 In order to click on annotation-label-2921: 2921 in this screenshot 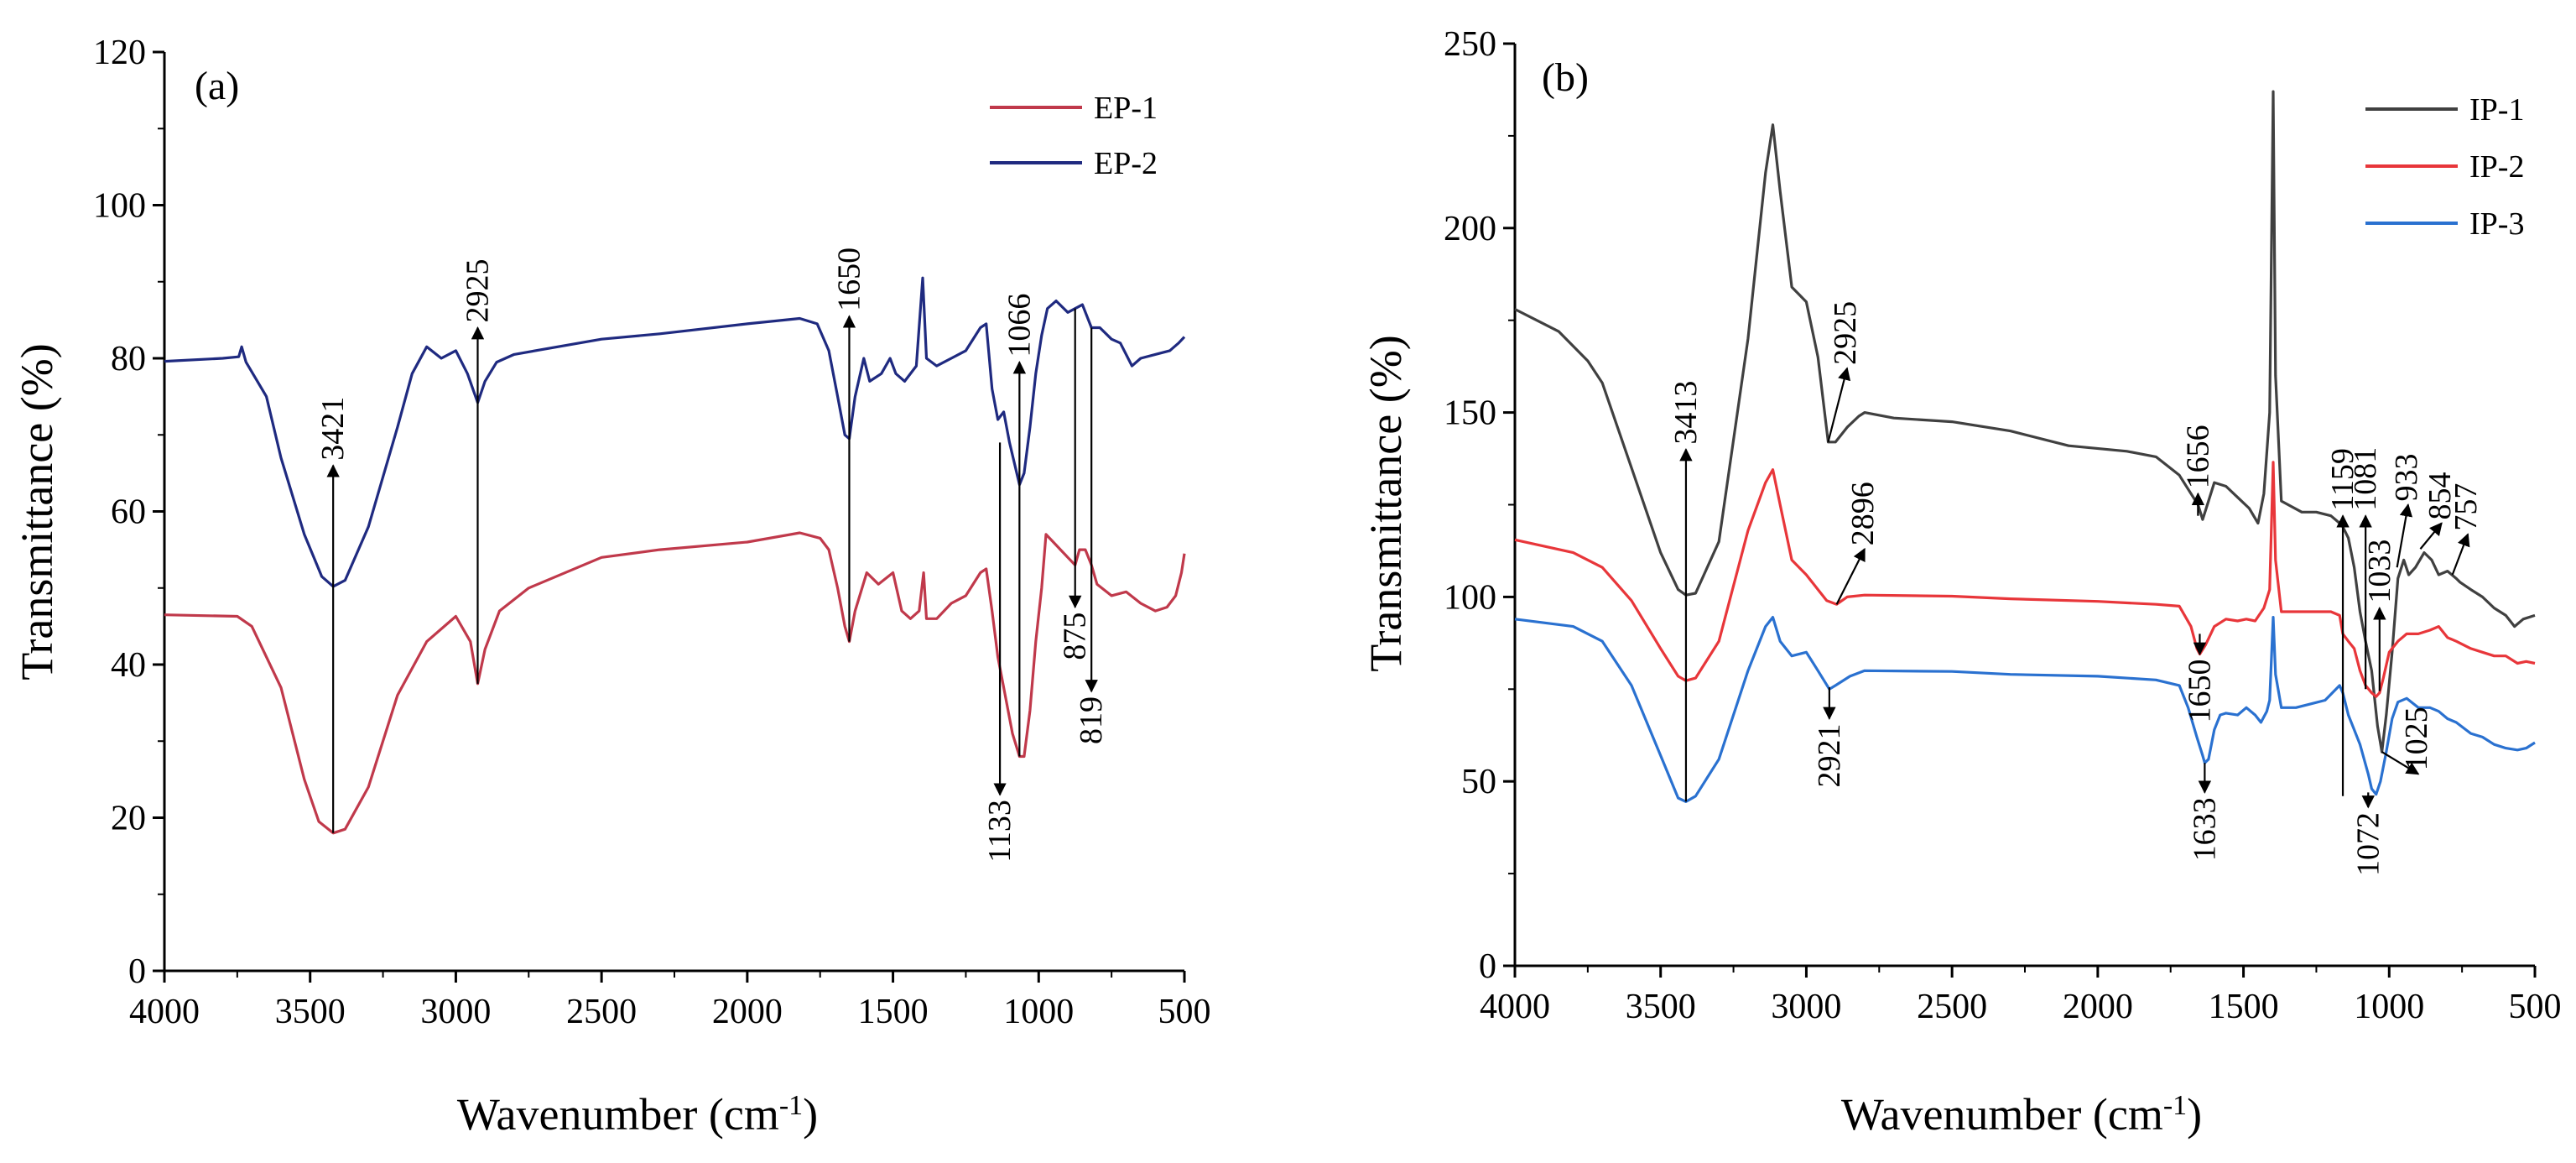, I will do `click(1829, 755)`.